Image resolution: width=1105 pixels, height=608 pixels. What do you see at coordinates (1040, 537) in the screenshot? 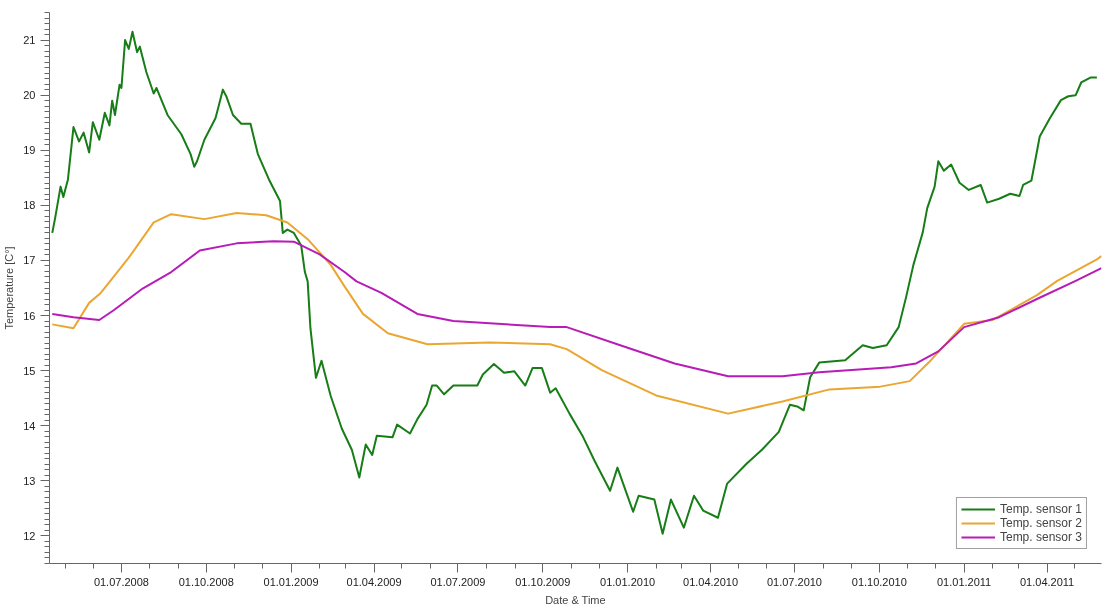
I see `legend-label: Temp. sensor 3` at bounding box center [1040, 537].